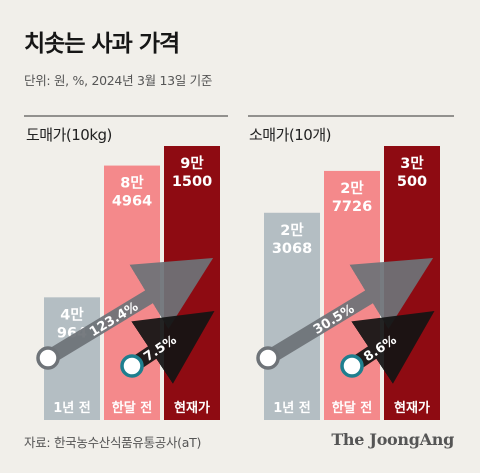 The image size is (480, 473). Describe the element at coordinates (132, 202) in the screenshot. I see `value-label: 4964` at that location.